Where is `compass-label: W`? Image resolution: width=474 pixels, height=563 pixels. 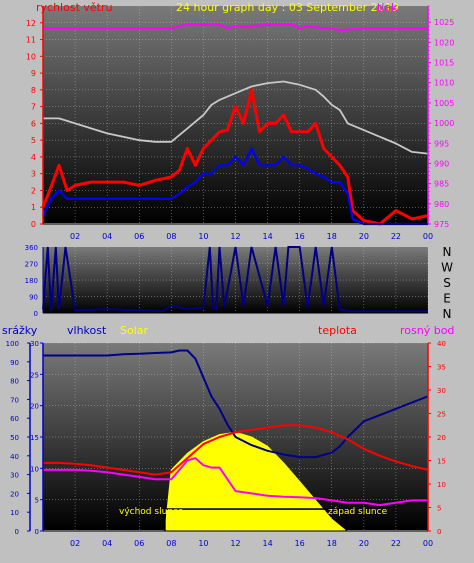 compass-label: W is located at coordinates (447, 268).